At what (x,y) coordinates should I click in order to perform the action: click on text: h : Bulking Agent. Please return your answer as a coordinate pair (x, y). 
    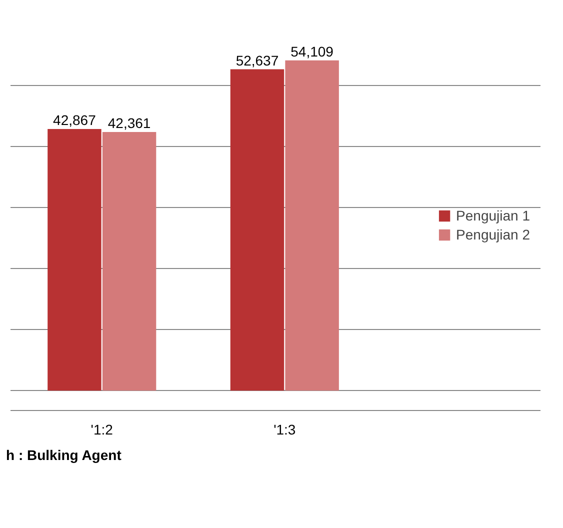
    Looking at the image, I should click on (64, 455).